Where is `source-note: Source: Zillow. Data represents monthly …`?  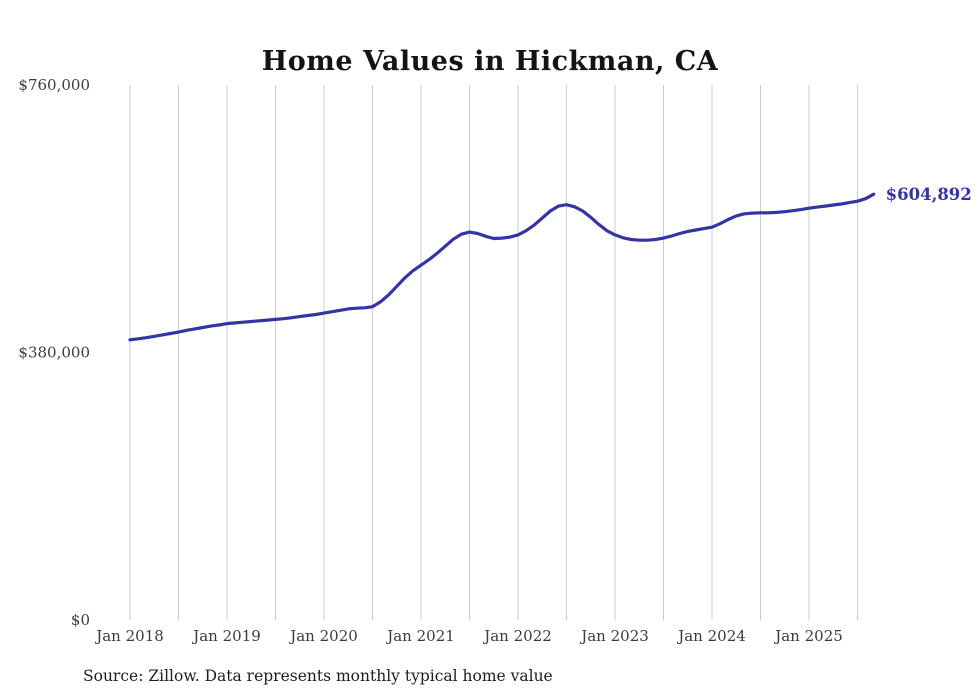
source-note: Source: Zillow. Data represents monthly … is located at coordinates (318, 676).